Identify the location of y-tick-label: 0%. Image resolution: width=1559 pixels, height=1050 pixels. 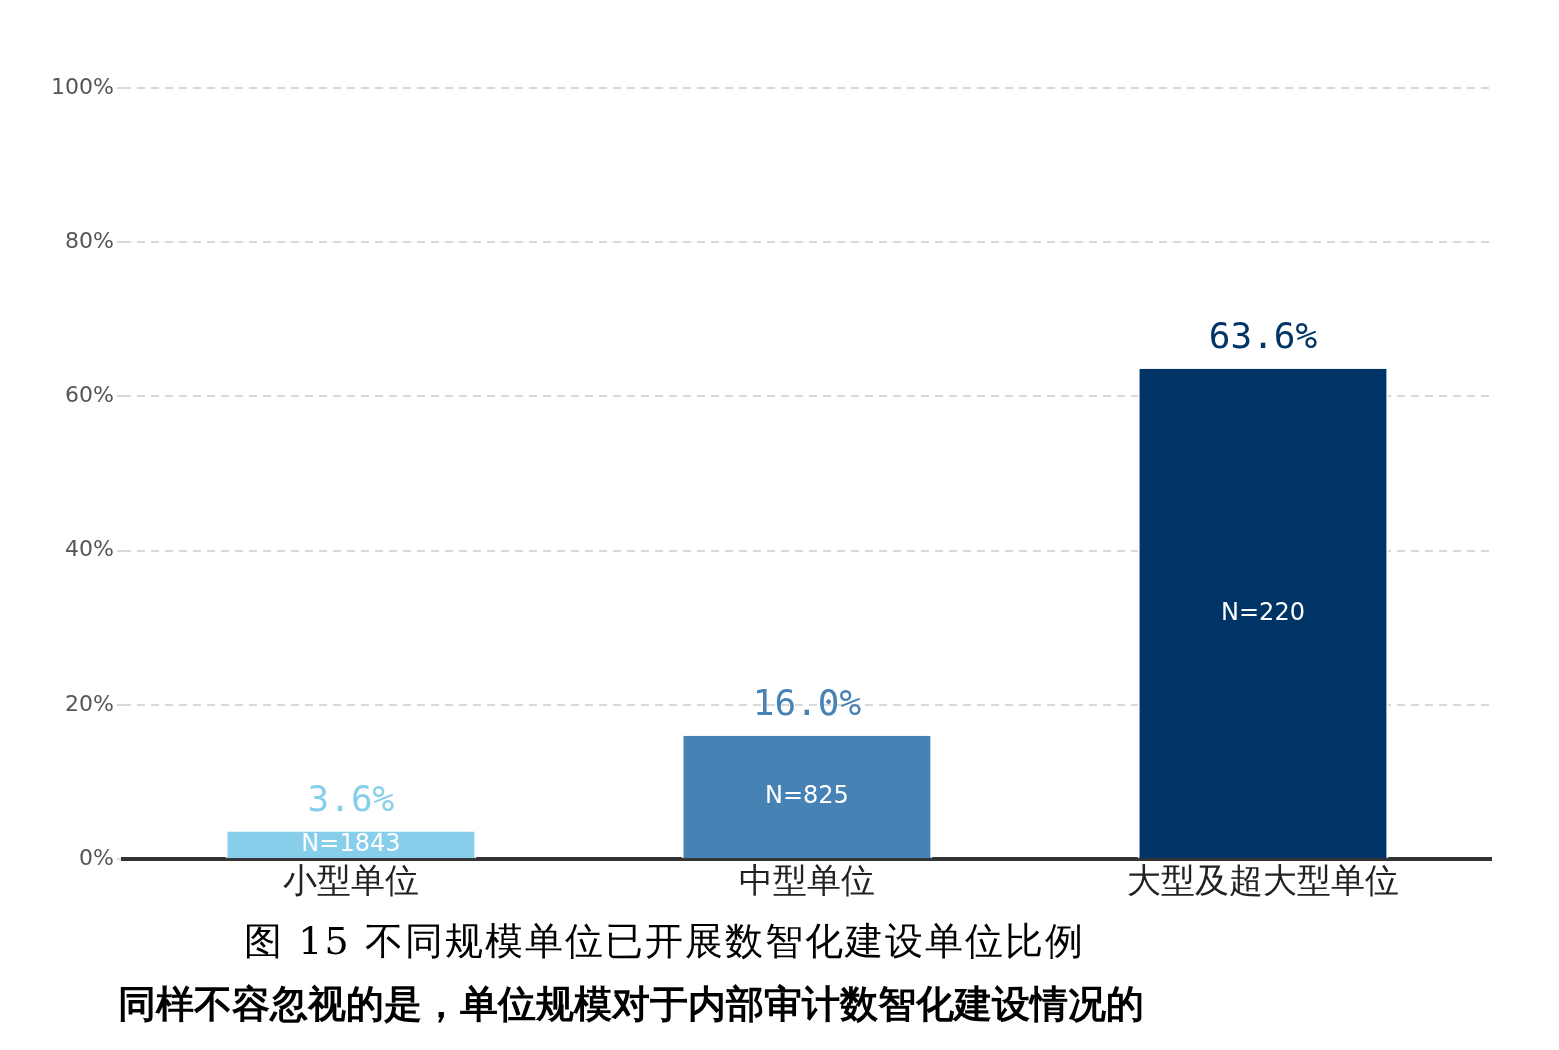
(96, 857).